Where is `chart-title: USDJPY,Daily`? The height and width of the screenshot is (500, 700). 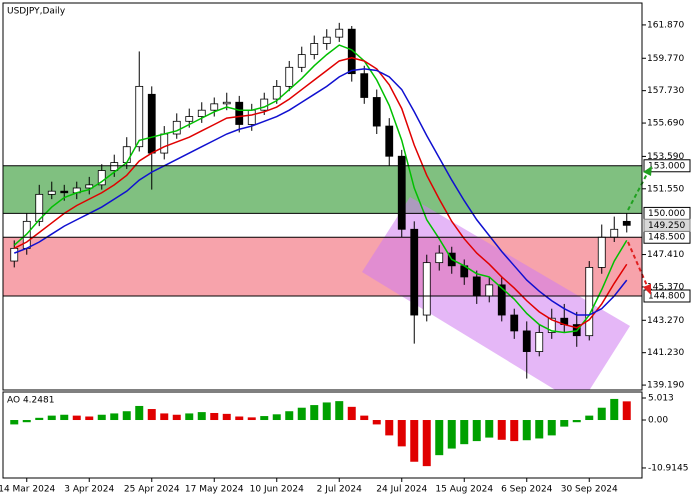
chart-title: USDJPY,Daily is located at coordinates (36, 12).